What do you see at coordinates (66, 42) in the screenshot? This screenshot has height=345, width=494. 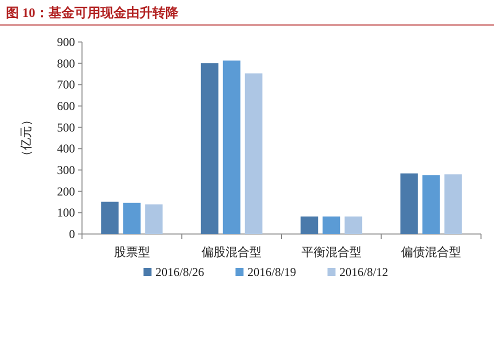 I see `y-tick-label: 900` at bounding box center [66, 42].